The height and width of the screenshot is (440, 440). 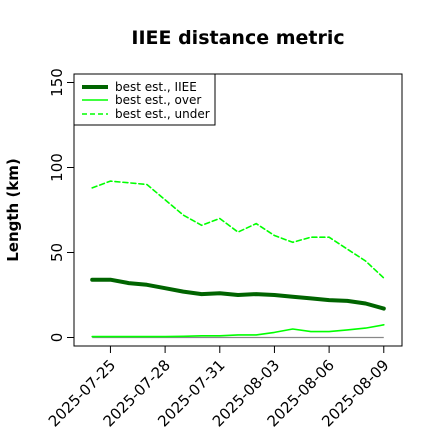 I want to click on y-axis: 0 50 100 150, so click(x=61, y=205).